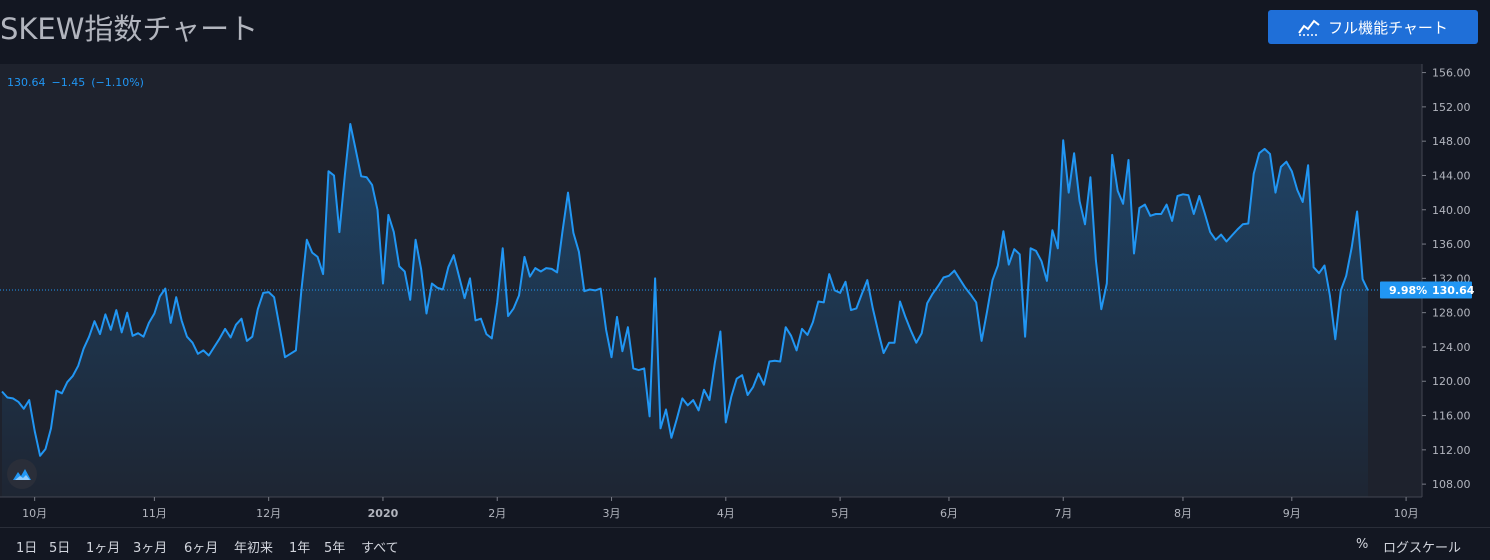 The image size is (1490, 560). I want to click on x-tick-label: 11月, so click(154, 513).